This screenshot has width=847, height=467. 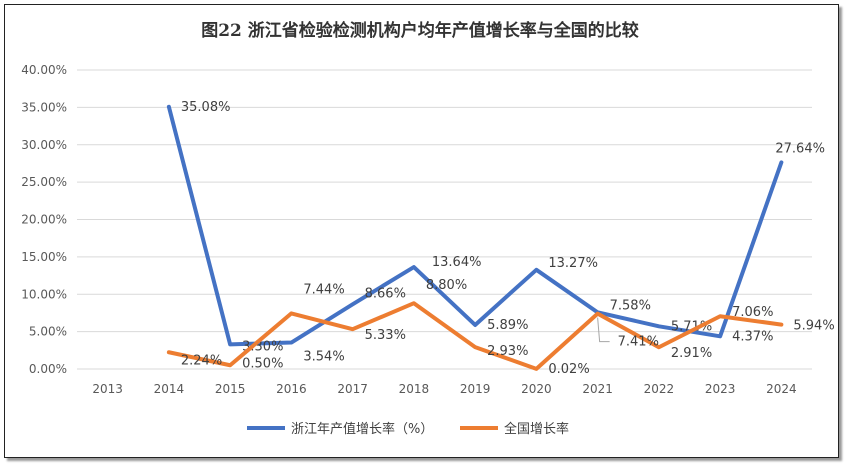 I want to click on y-tick-label: 20.00%, so click(x=44, y=220).